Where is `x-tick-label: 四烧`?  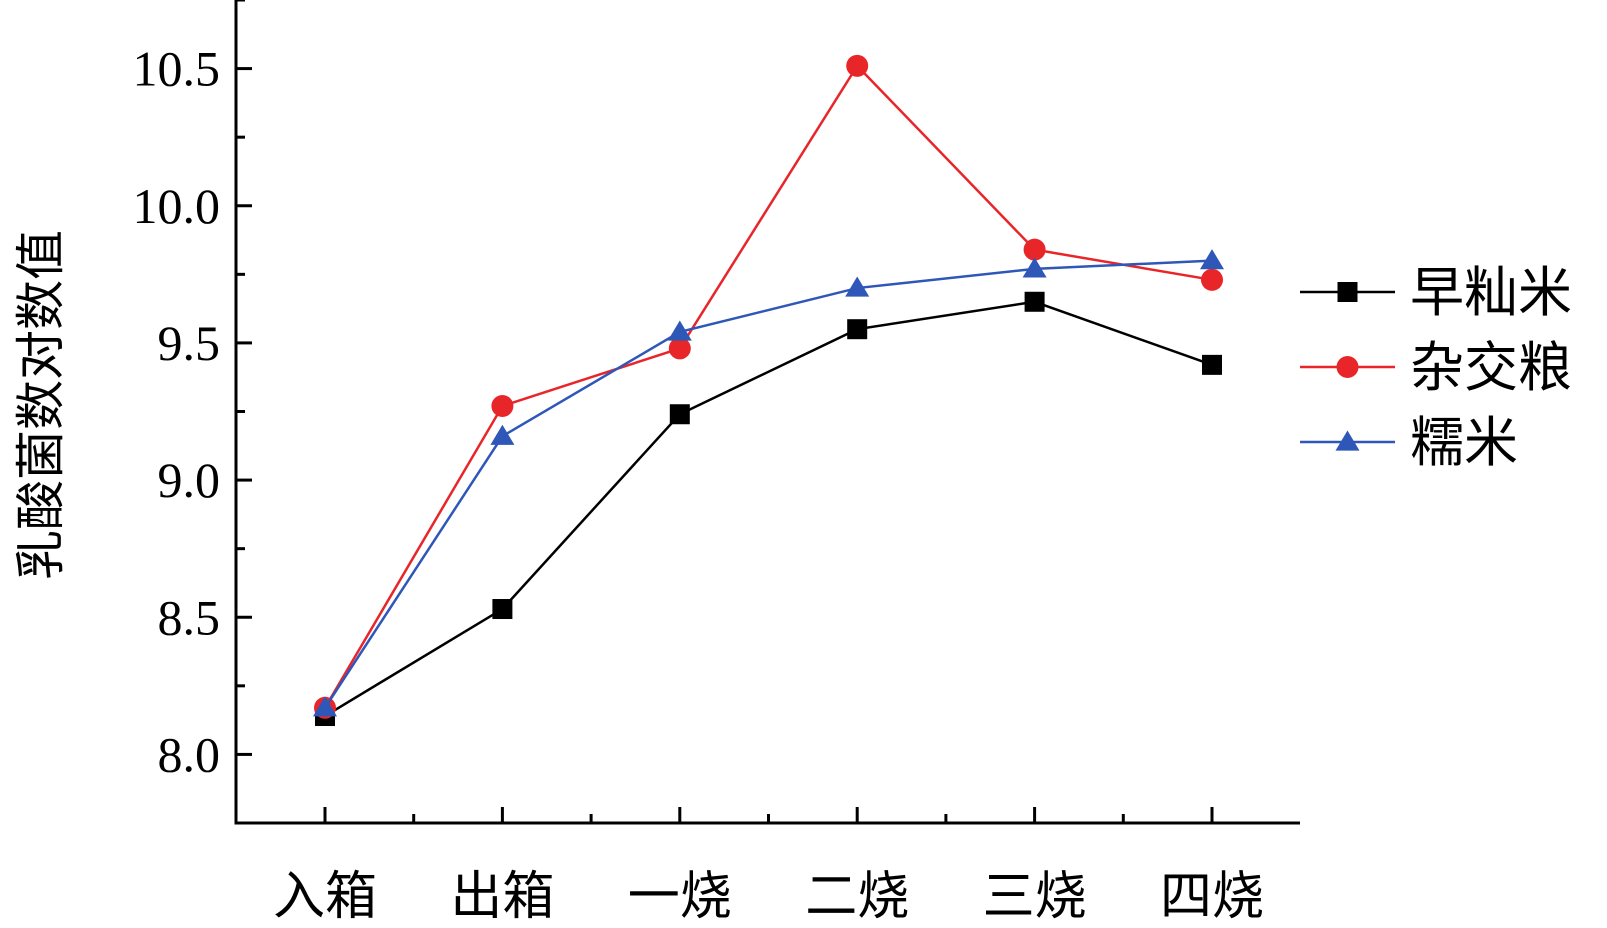
x-tick-label: 四烧 is located at coordinates (1212, 897).